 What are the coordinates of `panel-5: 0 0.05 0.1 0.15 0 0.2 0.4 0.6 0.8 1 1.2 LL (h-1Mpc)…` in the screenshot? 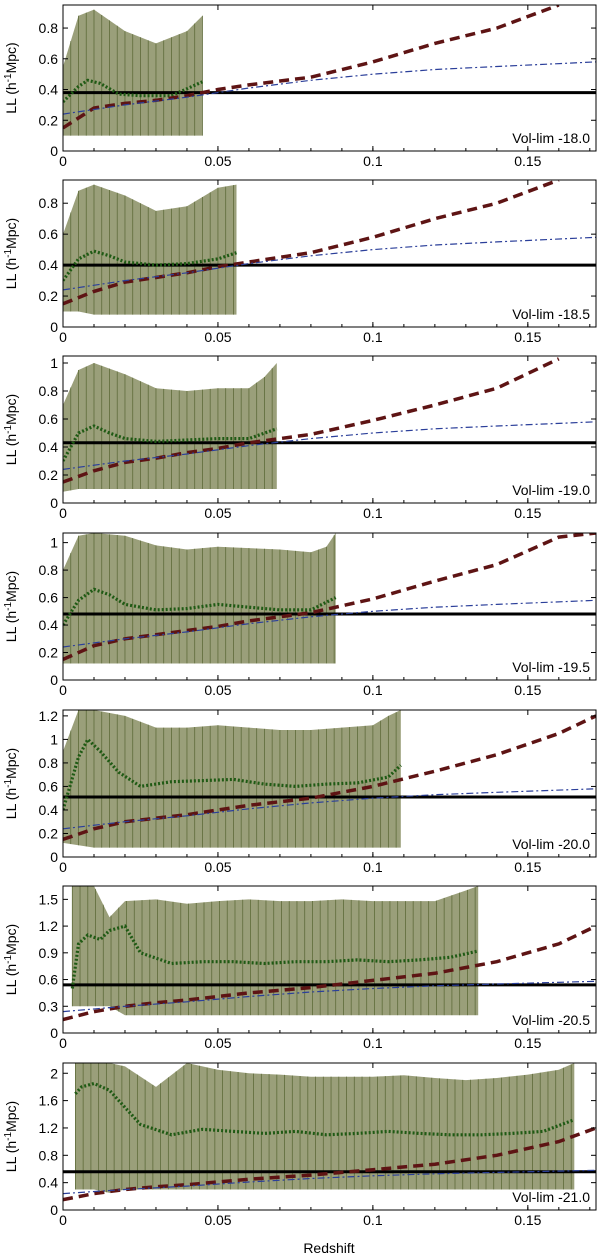 It's located at (300, 791).